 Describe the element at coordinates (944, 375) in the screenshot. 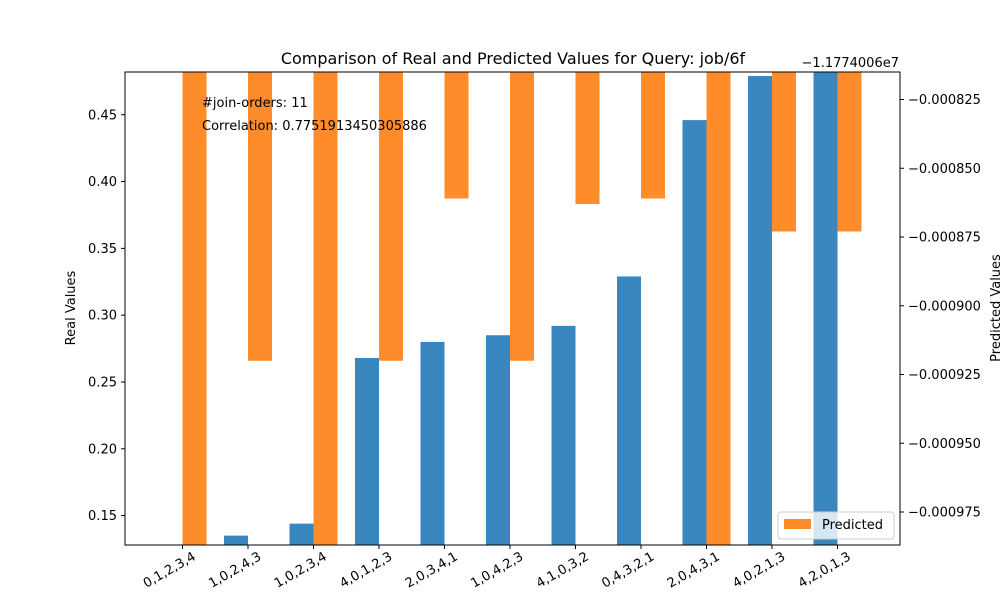

I see `y2-tick-label: −0.000925` at that location.